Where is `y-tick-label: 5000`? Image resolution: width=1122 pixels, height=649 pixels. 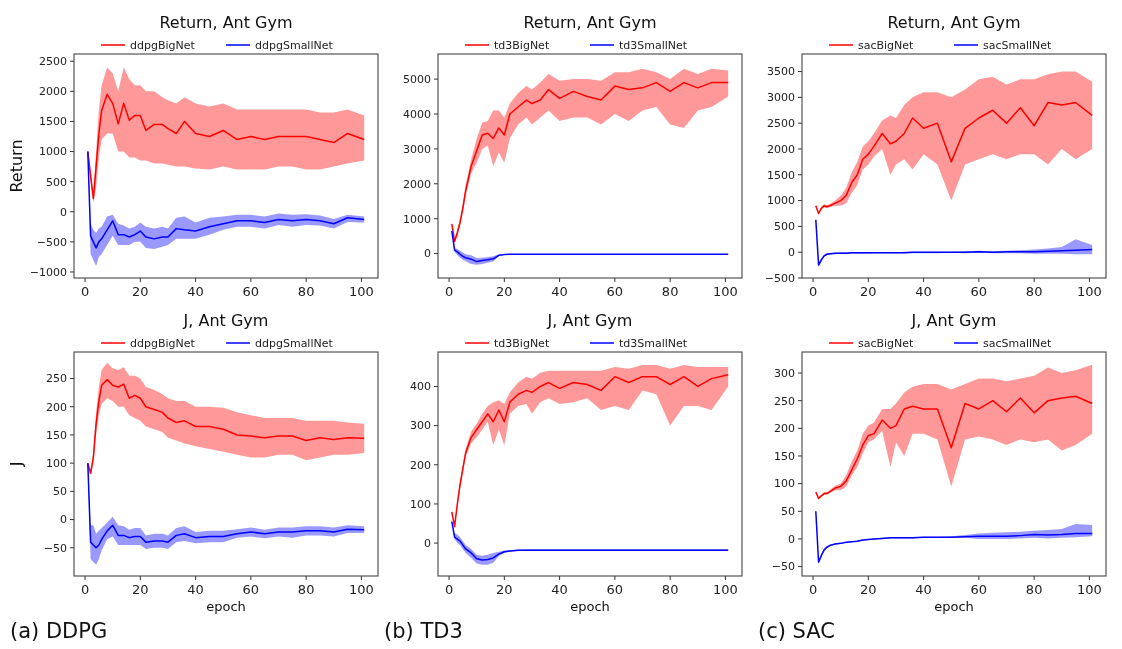 y-tick-label: 5000 is located at coordinates (417, 79).